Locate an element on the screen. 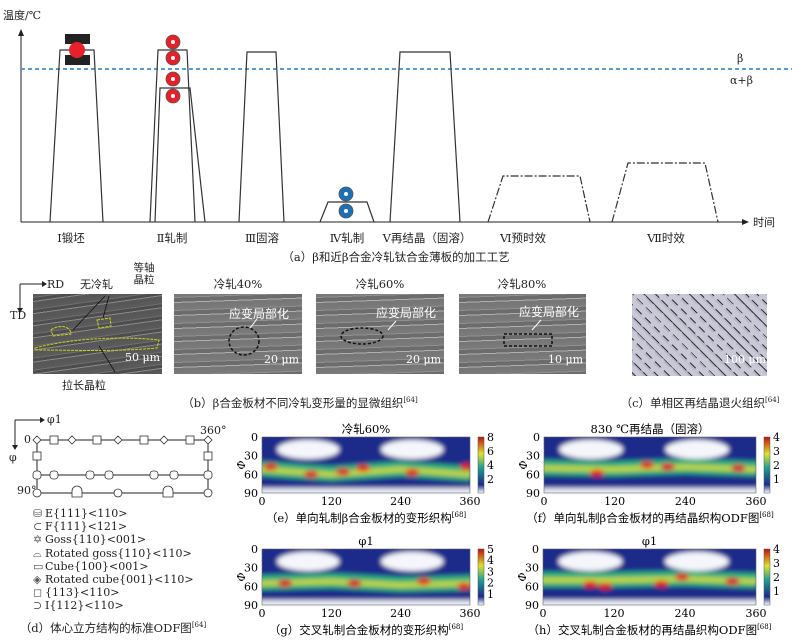  caption-d-ref: [64] is located at coordinates (199, 625).